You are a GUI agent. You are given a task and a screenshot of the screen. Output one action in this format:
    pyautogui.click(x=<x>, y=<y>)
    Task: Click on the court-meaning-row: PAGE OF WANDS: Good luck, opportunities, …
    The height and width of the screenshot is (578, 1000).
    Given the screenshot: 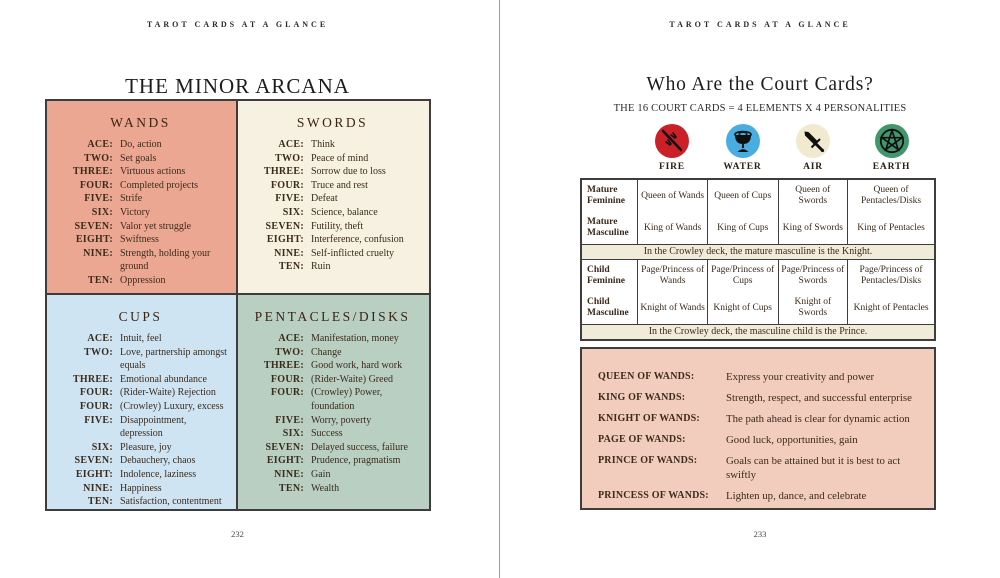 What is the action you would take?
    pyautogui.click(x=761, y=440)
    